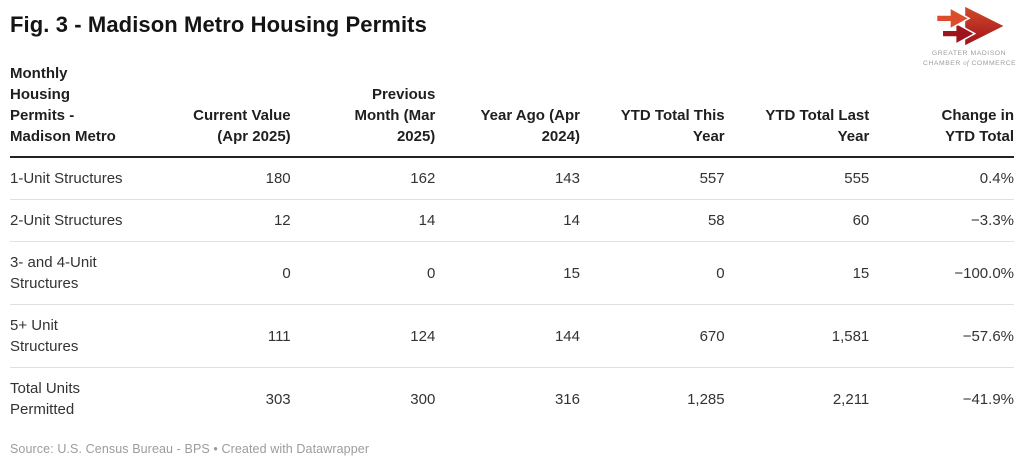 The width and height of the screenshot is (1024, 468). I want to click on datawrapper-credit-link: Created with Datawrapper, so click(295, 449).